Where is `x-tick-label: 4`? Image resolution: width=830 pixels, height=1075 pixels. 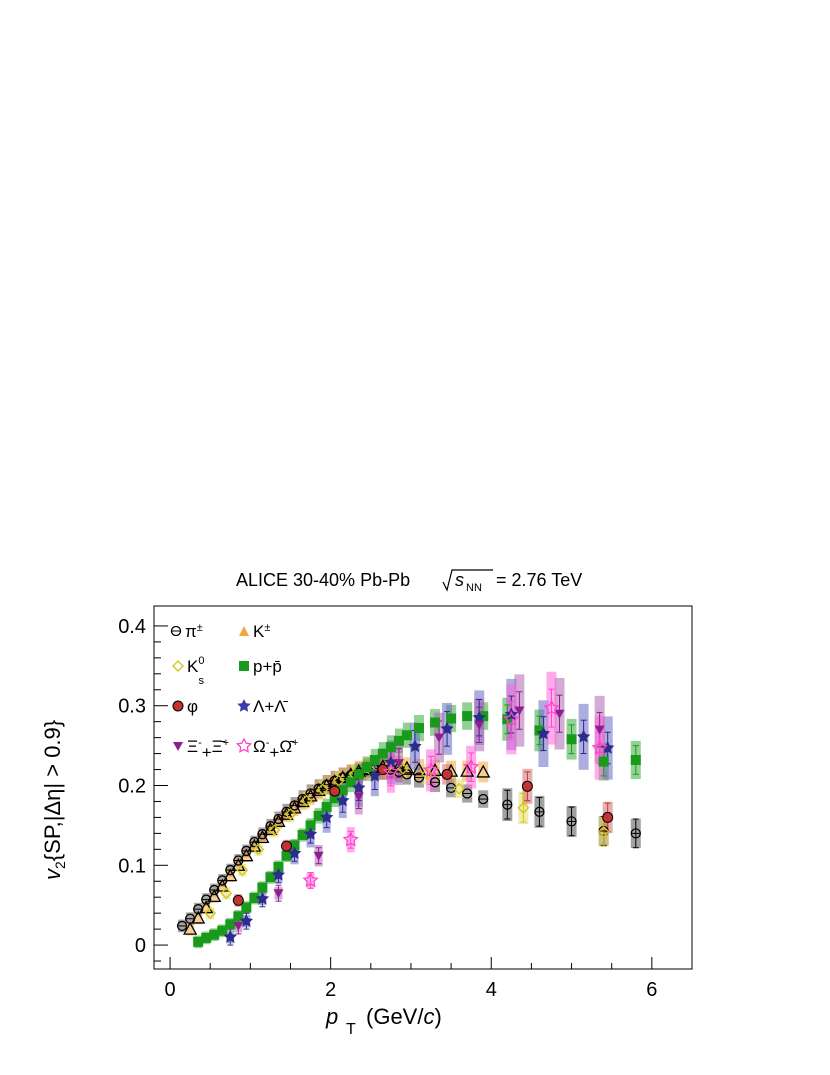
x-tick-label: 4 is located at coordinates (491, 990).